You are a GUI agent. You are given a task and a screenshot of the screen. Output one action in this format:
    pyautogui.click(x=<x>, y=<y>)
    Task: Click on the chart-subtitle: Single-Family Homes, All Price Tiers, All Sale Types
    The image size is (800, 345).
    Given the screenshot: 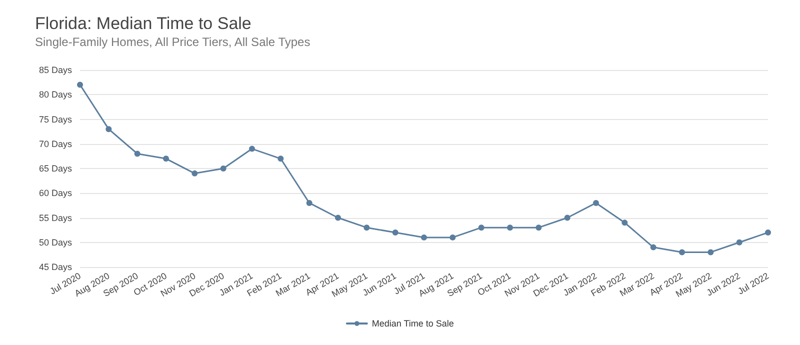 What is the action you would take?
    pyautogui.click(x=172, y=42)
    